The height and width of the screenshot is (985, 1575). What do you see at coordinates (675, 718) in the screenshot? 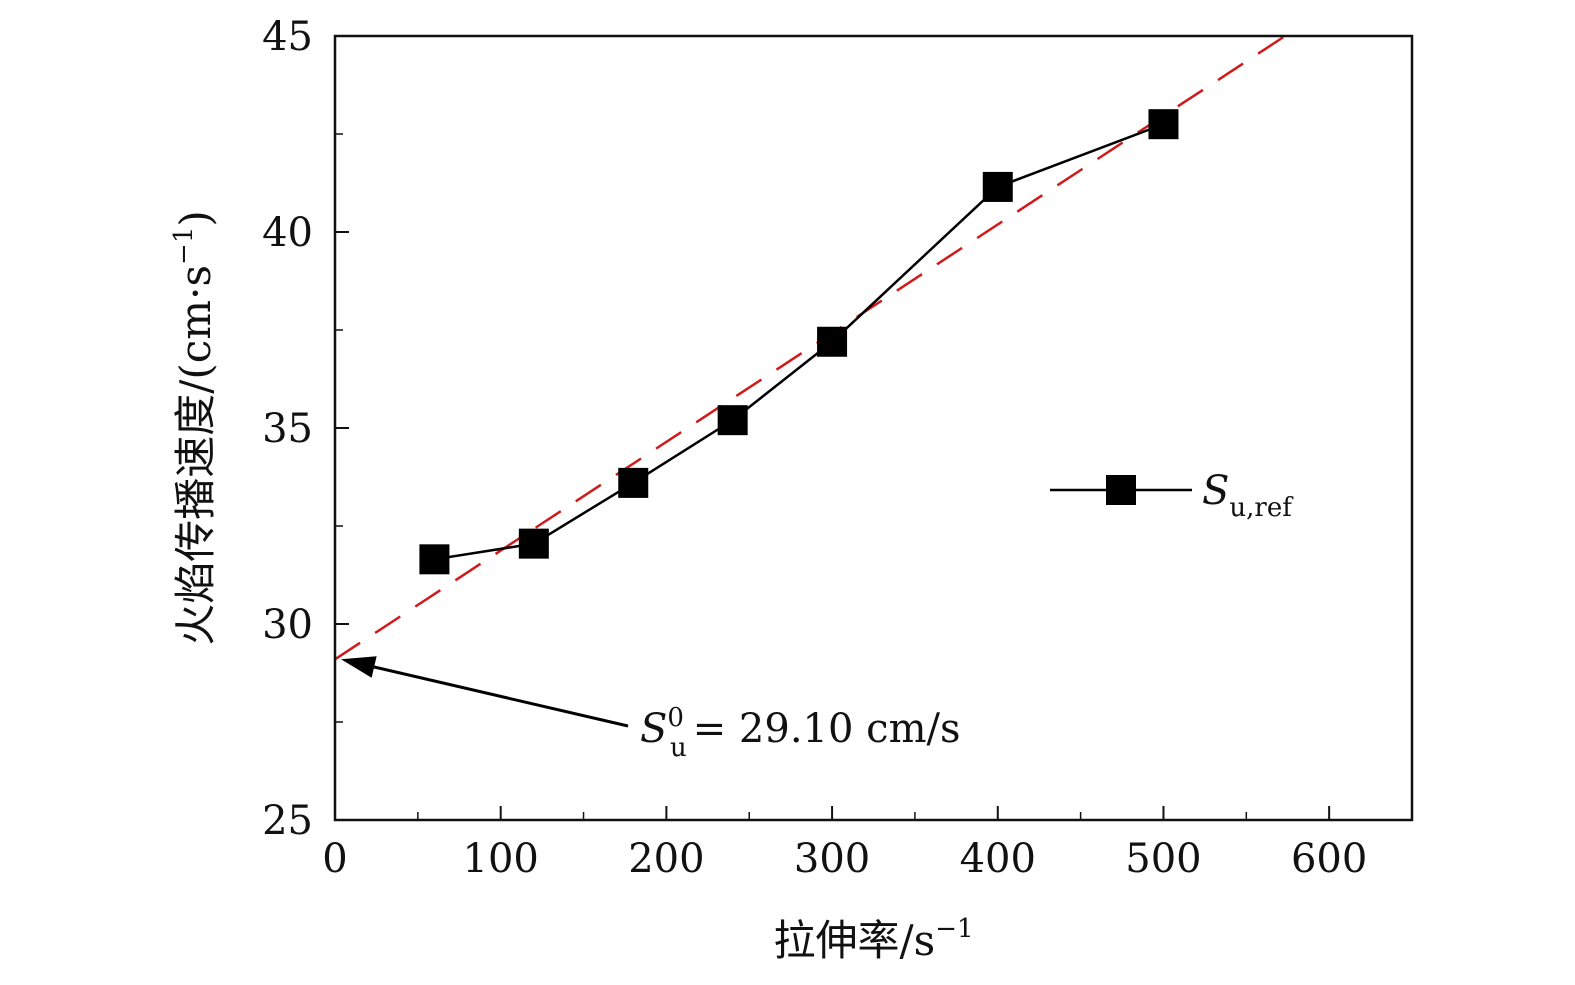
I see `annotation-label-sup: 0` at bounding box center [675, 718].